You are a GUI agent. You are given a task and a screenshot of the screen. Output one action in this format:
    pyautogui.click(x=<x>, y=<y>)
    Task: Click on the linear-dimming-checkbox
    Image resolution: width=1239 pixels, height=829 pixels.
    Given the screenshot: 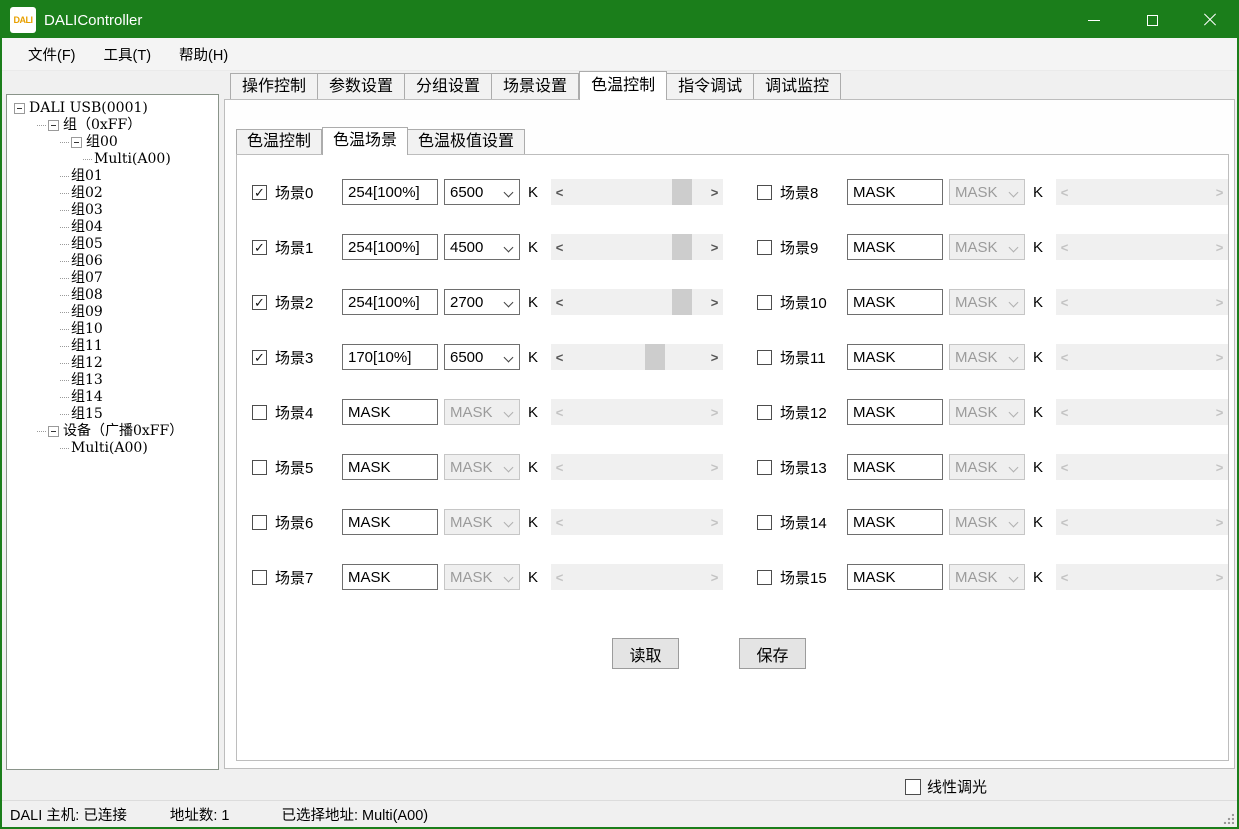 What is the action you would take?
    pyautogui.click(x=913, y=786)
    